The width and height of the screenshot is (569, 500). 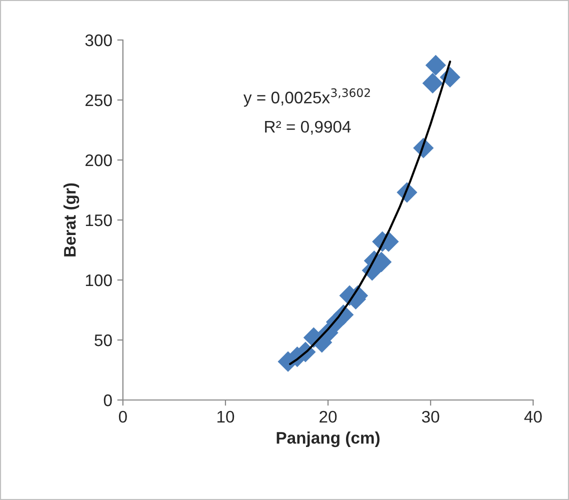 What do you see at coordinates (103, 340) in the screenshot?
I see `y-tick-label: 50` at bounding box center [103, 340].